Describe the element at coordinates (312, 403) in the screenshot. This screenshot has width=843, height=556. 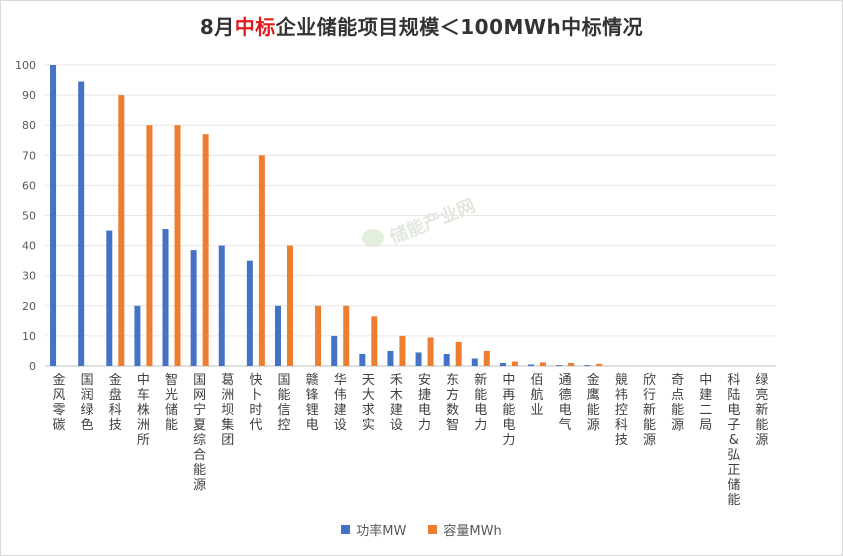
I see `x-tick-label: 赣锋锂电` at that location.